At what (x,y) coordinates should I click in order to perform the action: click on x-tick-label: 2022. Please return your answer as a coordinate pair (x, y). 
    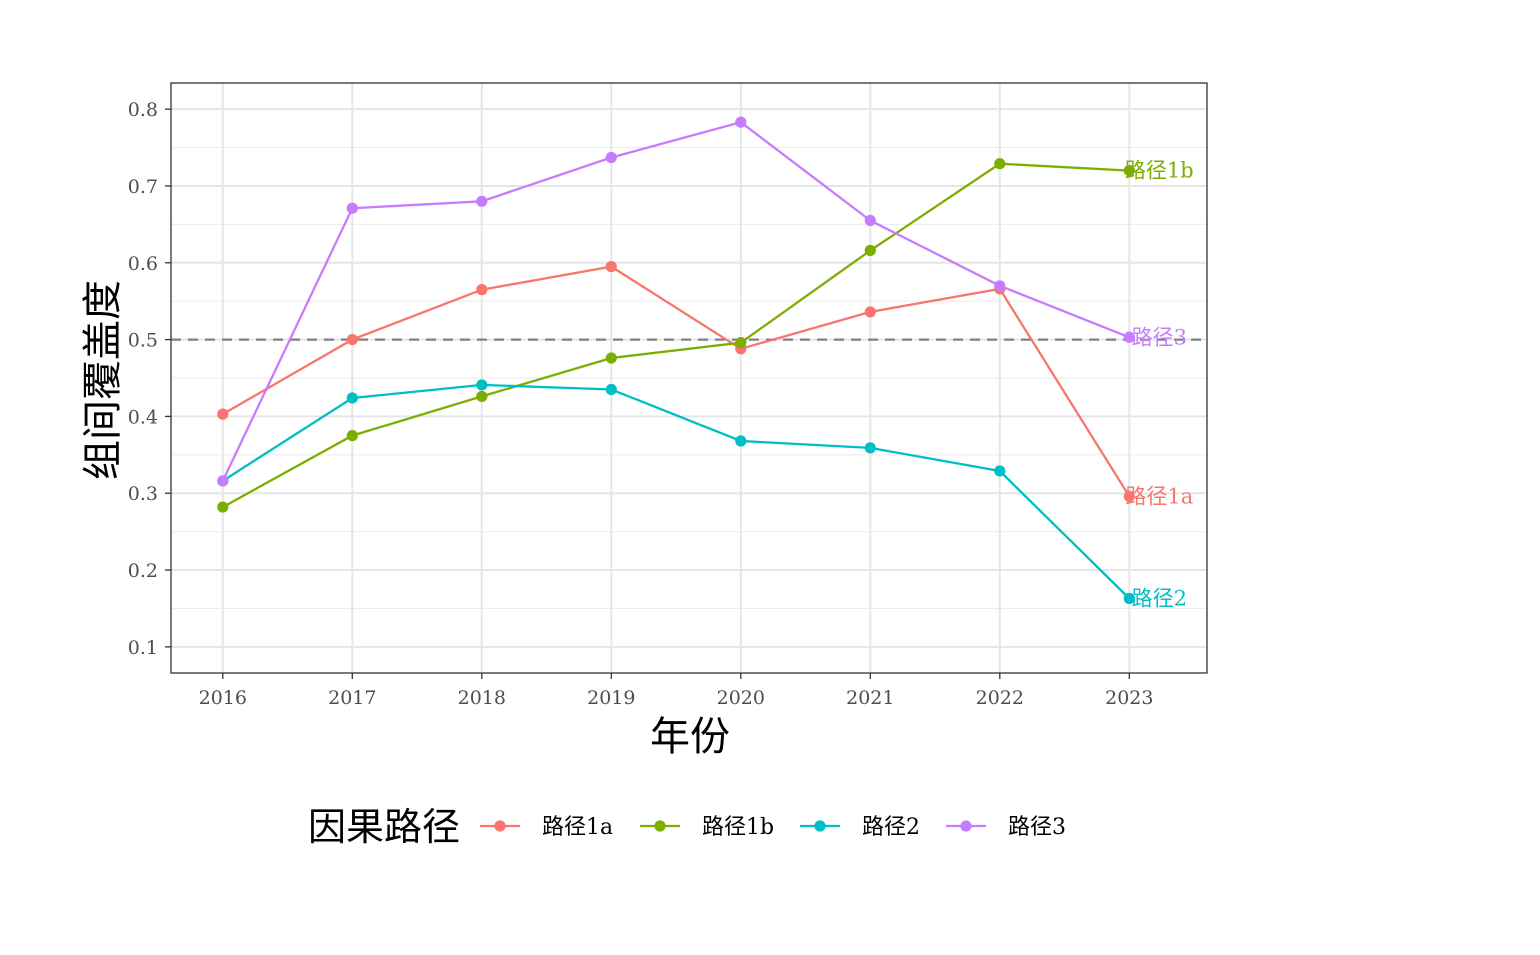
    Looking at the image, I should click on (1000, 698).